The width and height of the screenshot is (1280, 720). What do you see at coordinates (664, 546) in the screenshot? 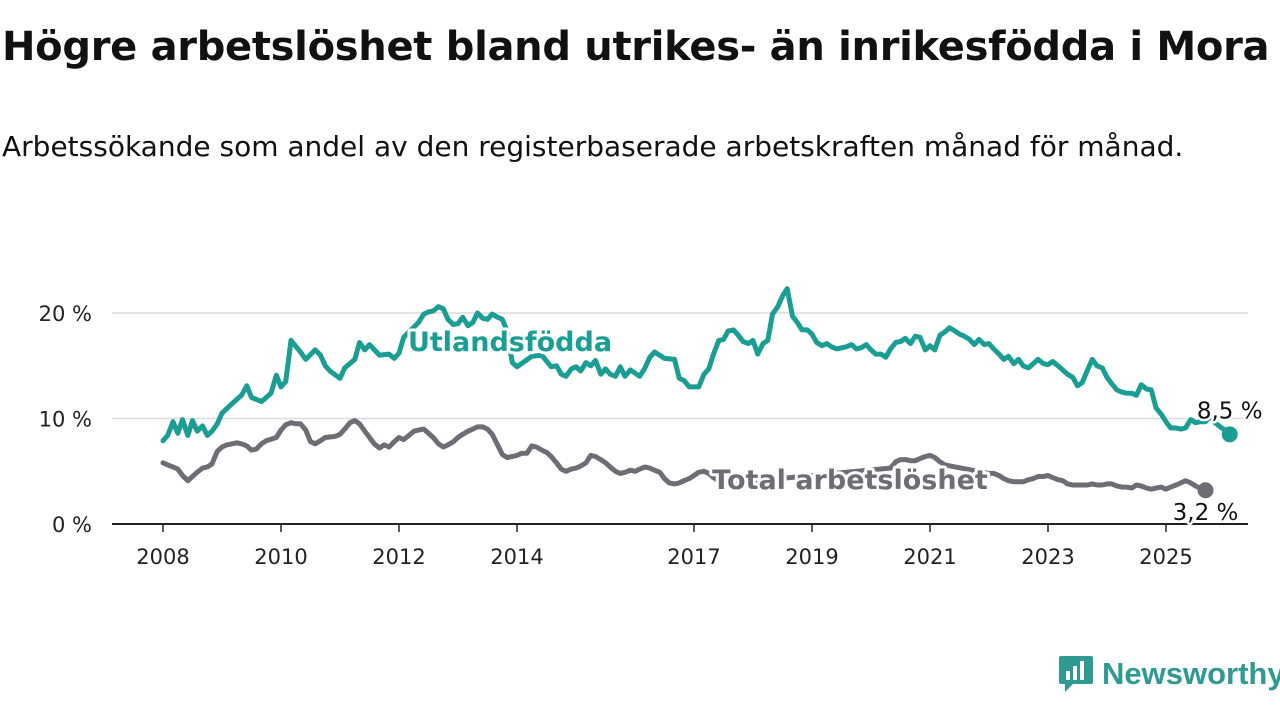
I see `x-axis-ticks: 2008 2010 2012 2014 2017 2019 2021 2023 2025` at bounding box center [664, 546].